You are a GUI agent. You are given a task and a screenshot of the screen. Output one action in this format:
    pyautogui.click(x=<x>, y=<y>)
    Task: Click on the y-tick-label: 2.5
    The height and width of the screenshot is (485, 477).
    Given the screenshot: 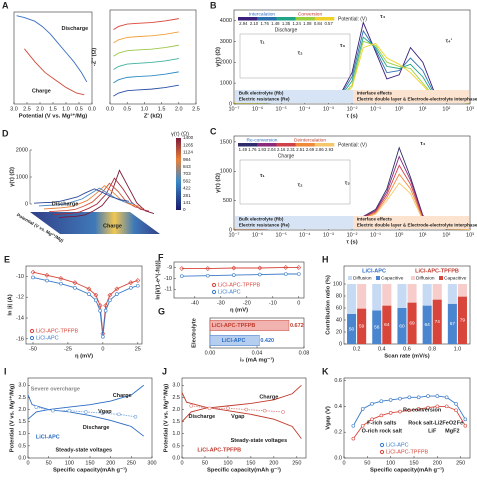 What is the action you would take?
    pyautogui.click(x=176, y=398)
    